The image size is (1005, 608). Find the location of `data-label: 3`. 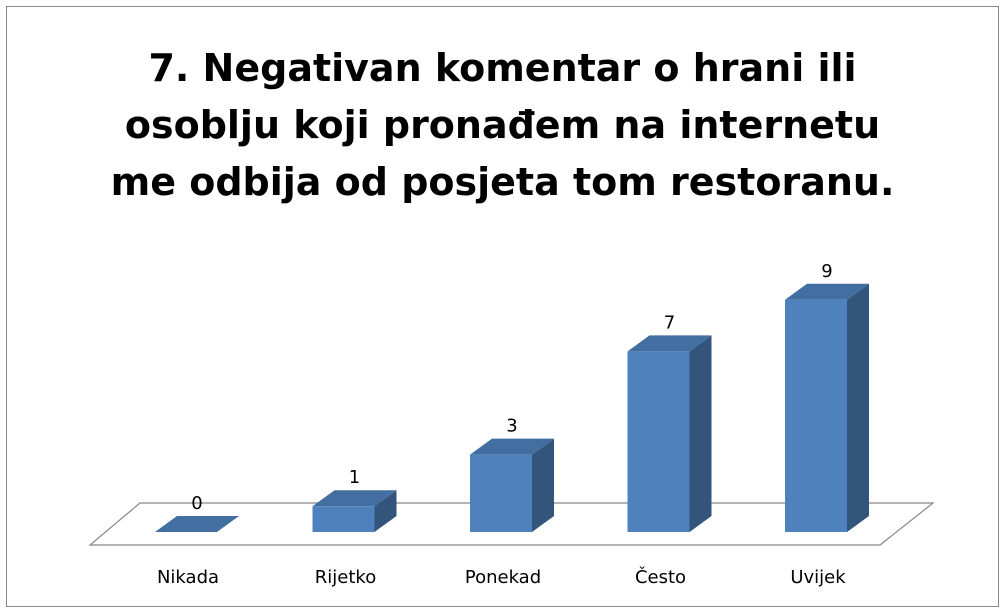

data-label: 3 is located at coordinates (511, 426).